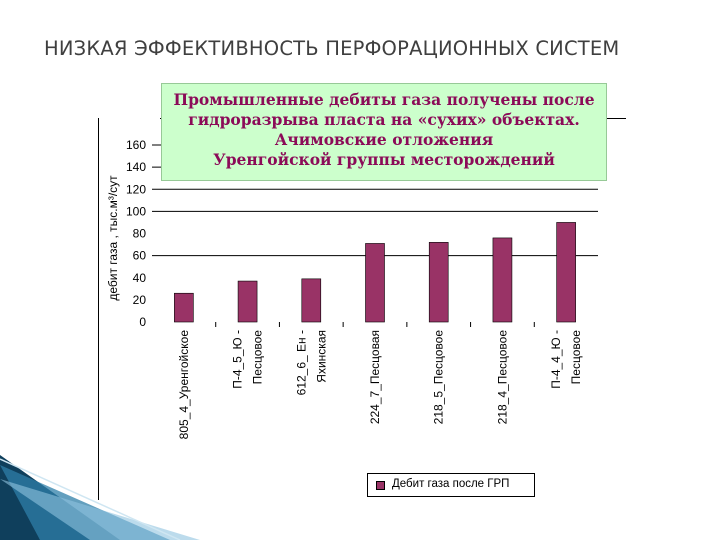 This screenshot has width=720, height=540. I want to click on y-tick-label-20: 20, so click(140, 300).